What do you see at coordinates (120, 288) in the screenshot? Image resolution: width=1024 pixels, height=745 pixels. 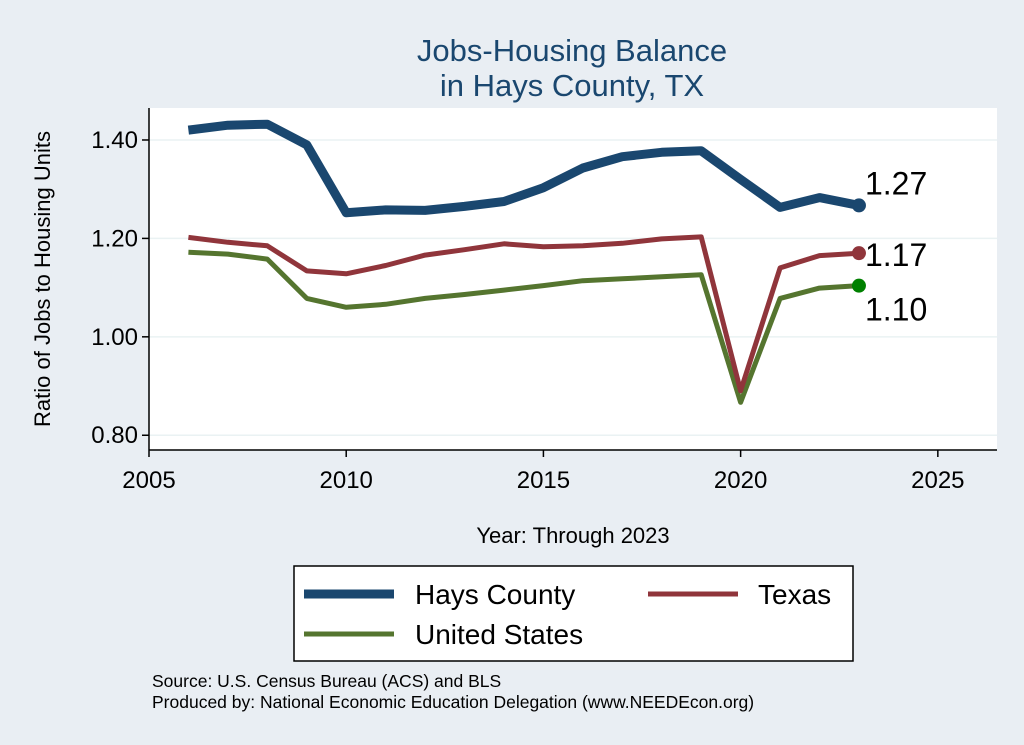 I see `y-axis-ticks: 0.80 1.00 1.20 1.40` at bounding box center [120, 288].